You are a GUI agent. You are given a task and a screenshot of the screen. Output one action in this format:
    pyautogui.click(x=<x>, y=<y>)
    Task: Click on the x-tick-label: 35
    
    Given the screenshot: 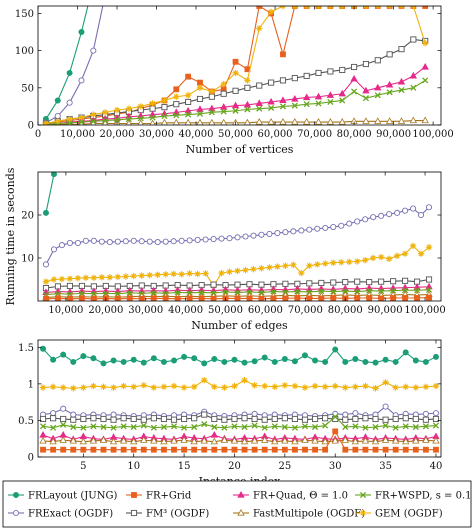 What is the action you would take?
    pyautogui.click(x=385, y=466)
    